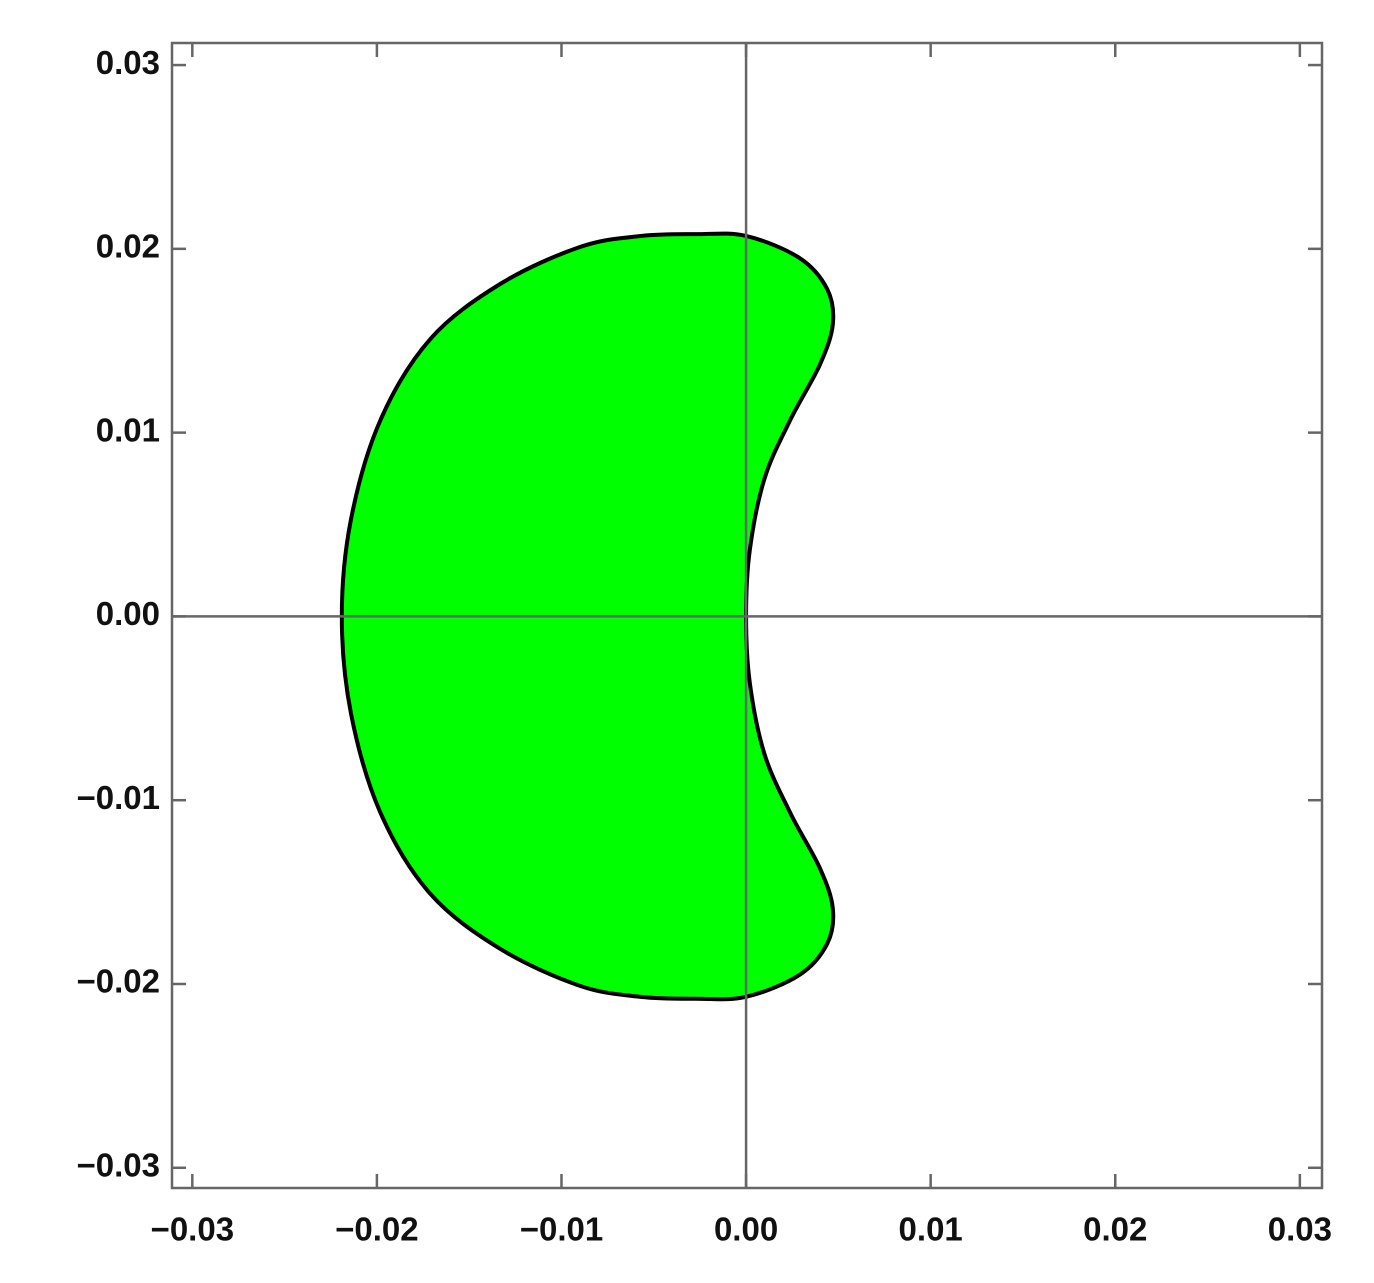  What do you see at coordinates (128, 62) in the screenshot?
I see `y-tick-label: 0.03` at bounding box center [128, 62].